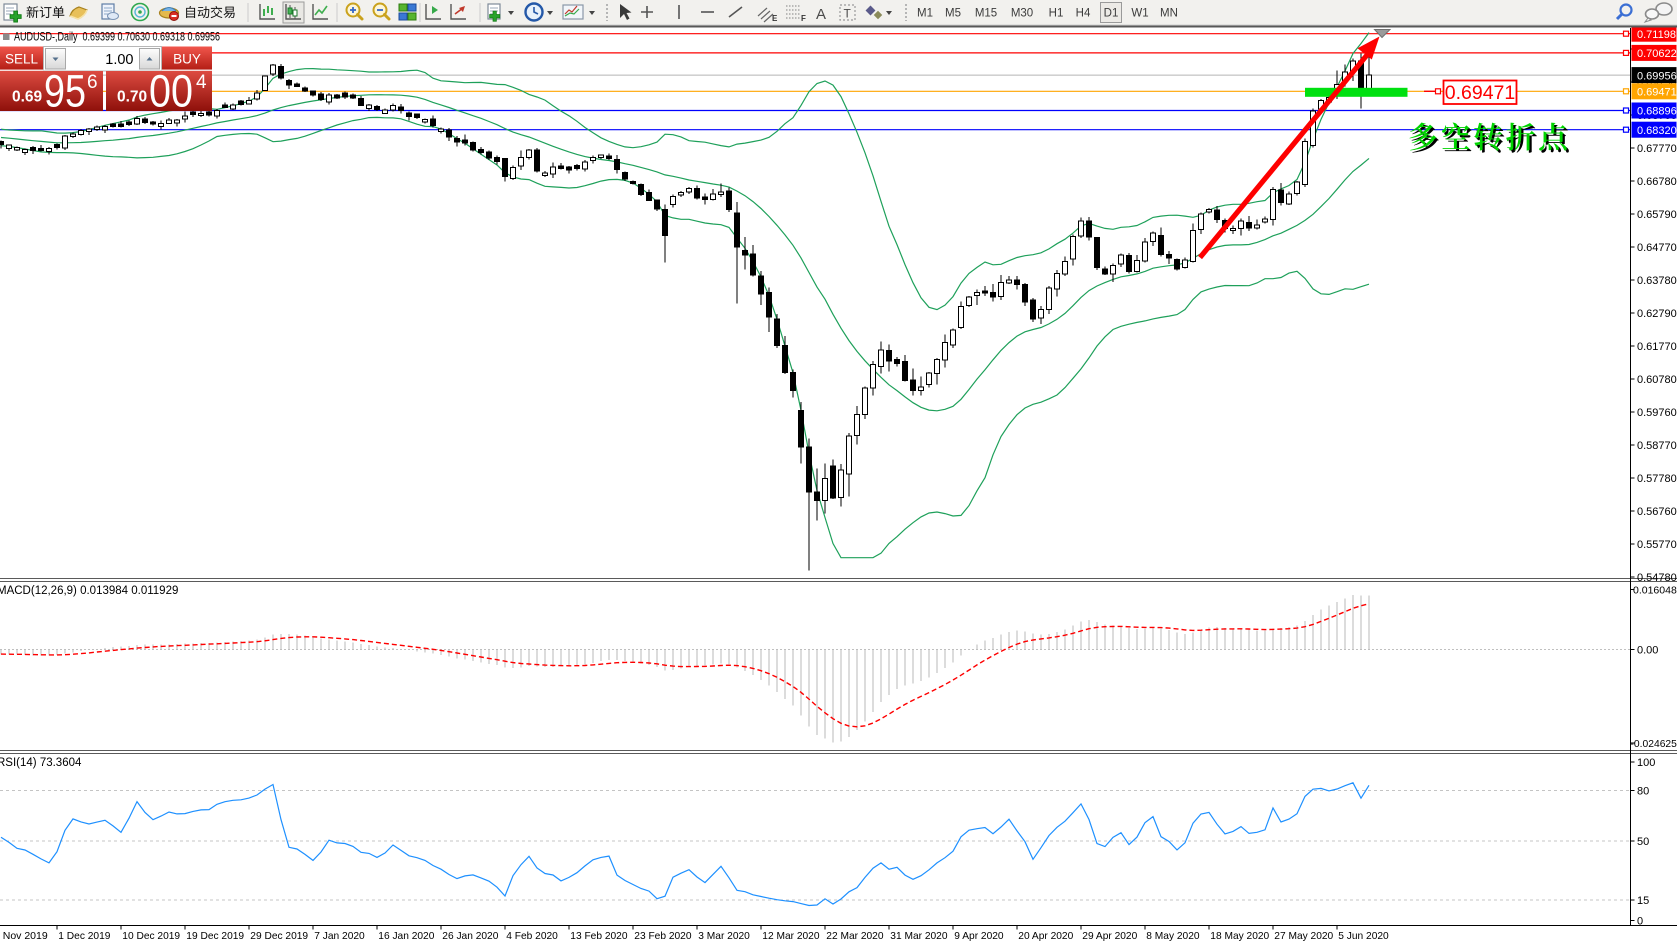 This screenshot has width=1677, height=944. What do you see at coordinates (215, 936) in the screenshot?
I see `svg-text: 19 Dec 2019` at bounding box center [215, 936].